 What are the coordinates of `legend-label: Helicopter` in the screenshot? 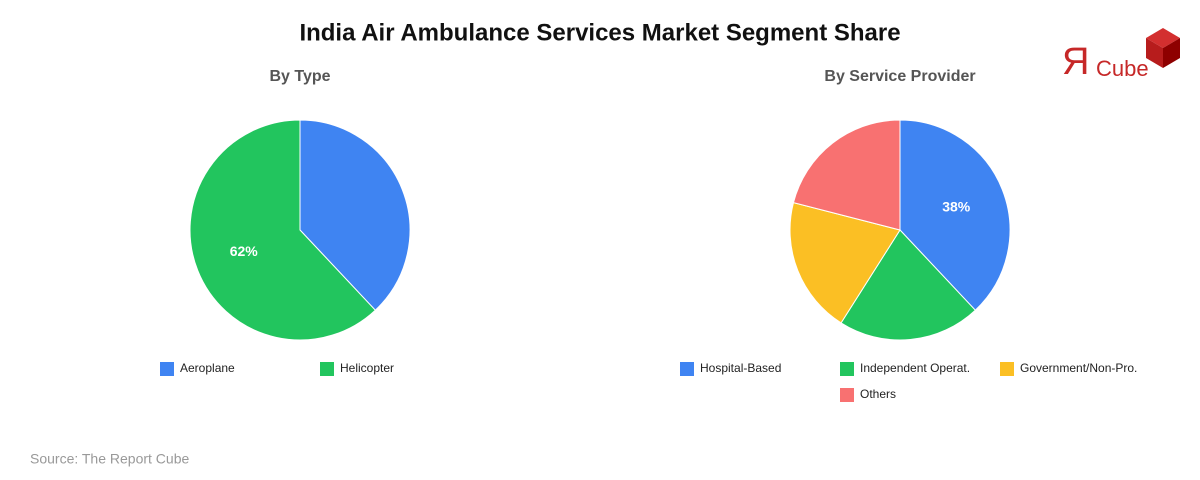 It's located at (367, 368).